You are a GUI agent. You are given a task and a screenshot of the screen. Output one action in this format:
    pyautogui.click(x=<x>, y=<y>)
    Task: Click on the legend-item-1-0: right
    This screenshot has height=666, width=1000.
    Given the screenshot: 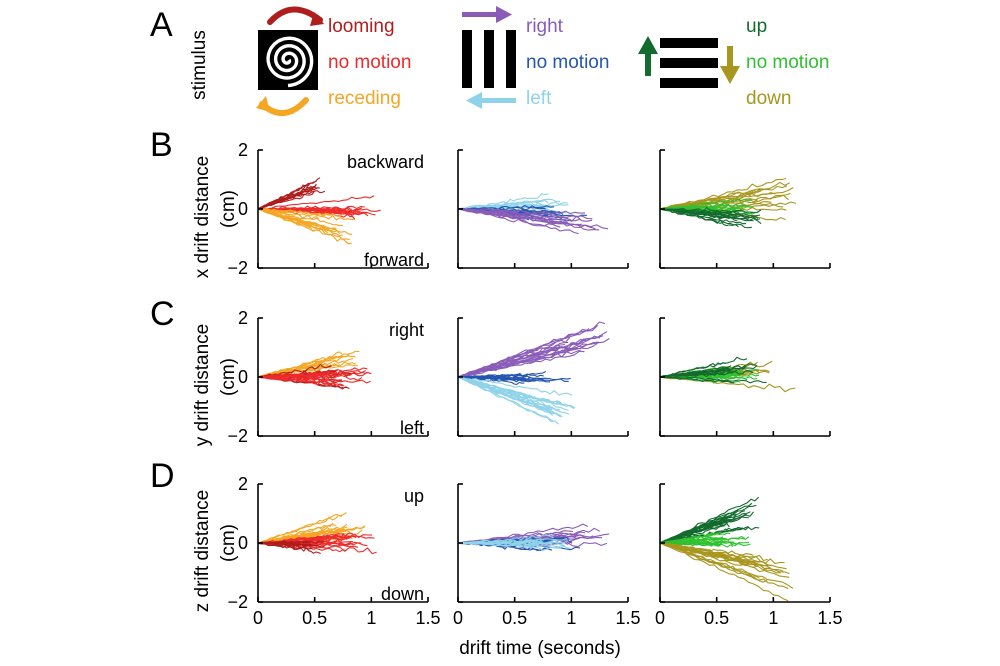 What is the action you would take?
    pyautogui.click(x=545, y=26)
    